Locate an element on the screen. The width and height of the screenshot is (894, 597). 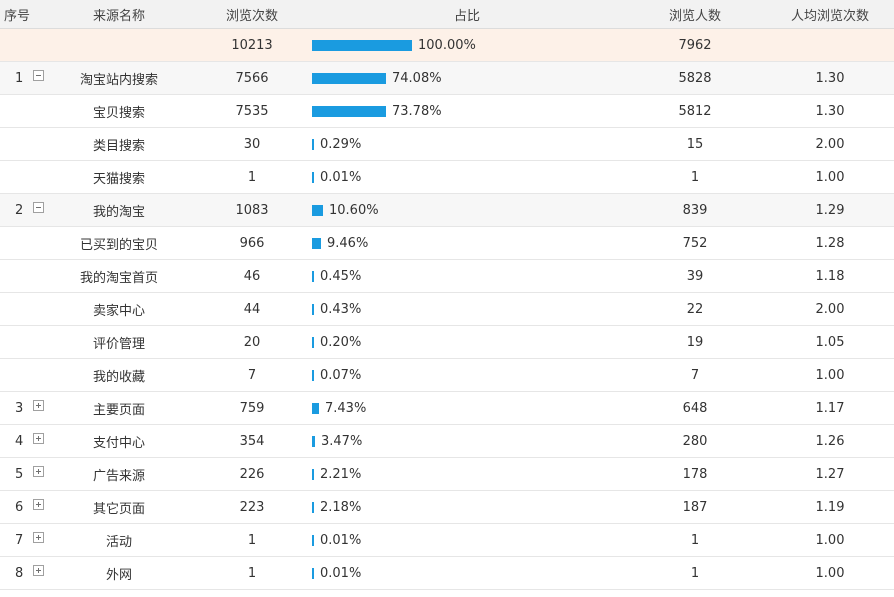
header-source: 来源名称 is located at coordinates (118, 16).